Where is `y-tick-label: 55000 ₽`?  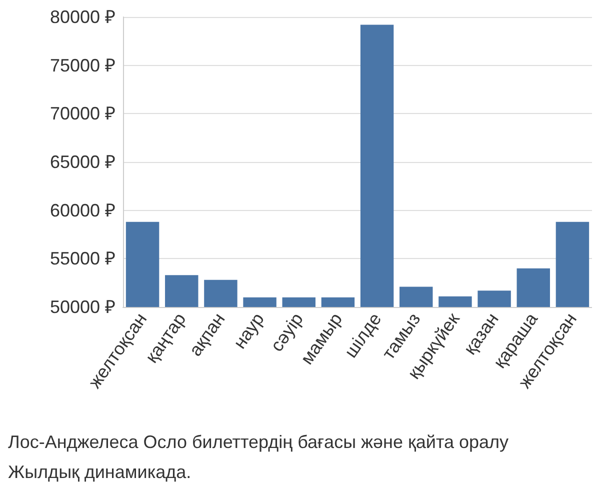 y-tick-label: 55000 ₽ is located at coordinates (82, 258).